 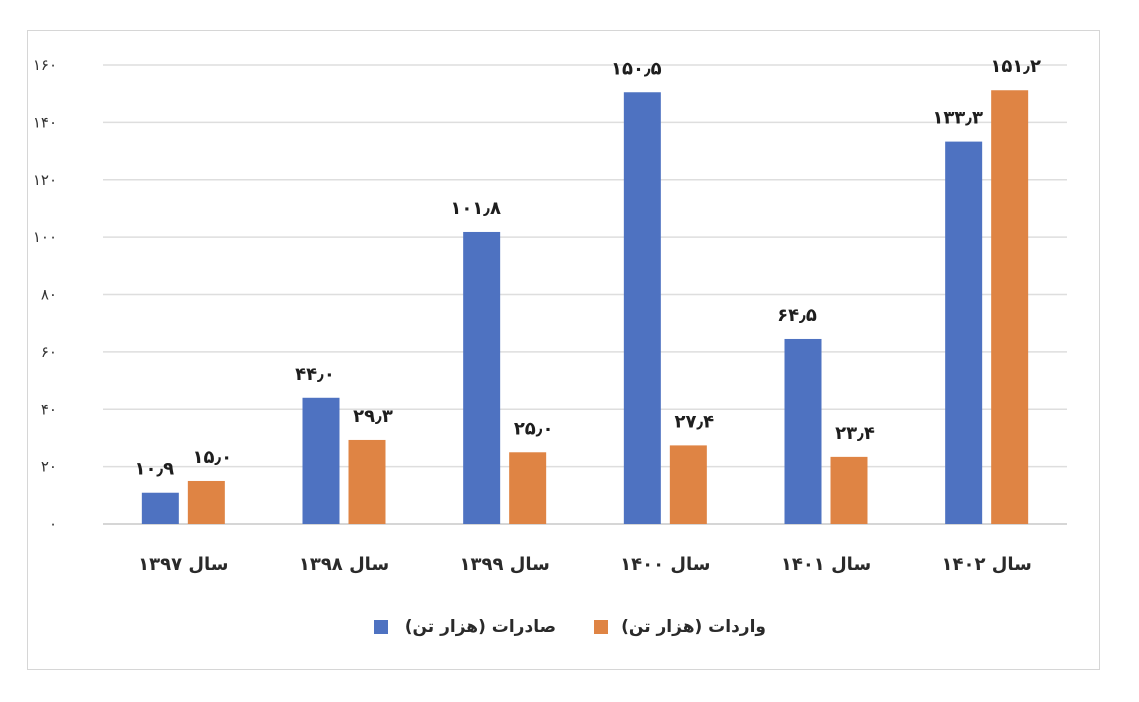 I want to click on data-label: ۲۵٫۰, so click(x=534, y=428).